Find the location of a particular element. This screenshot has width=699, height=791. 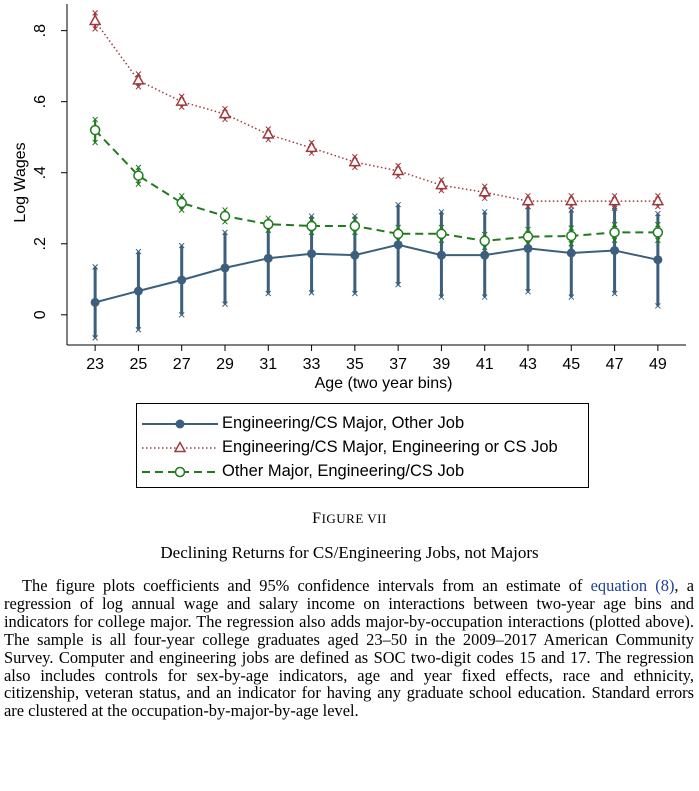

y-tick-label: .6 is located at coordinates (40, 101).